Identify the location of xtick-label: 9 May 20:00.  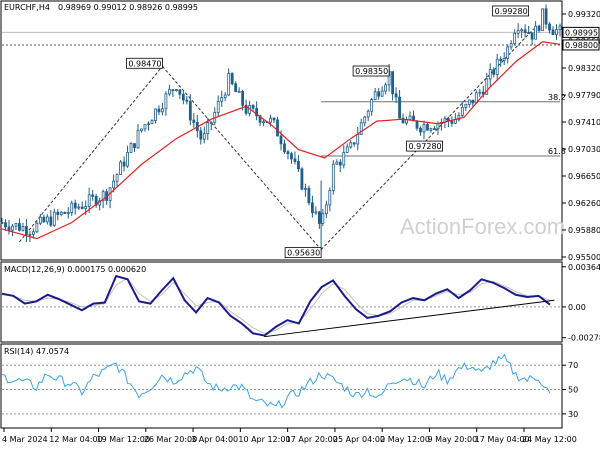
(452, 439).